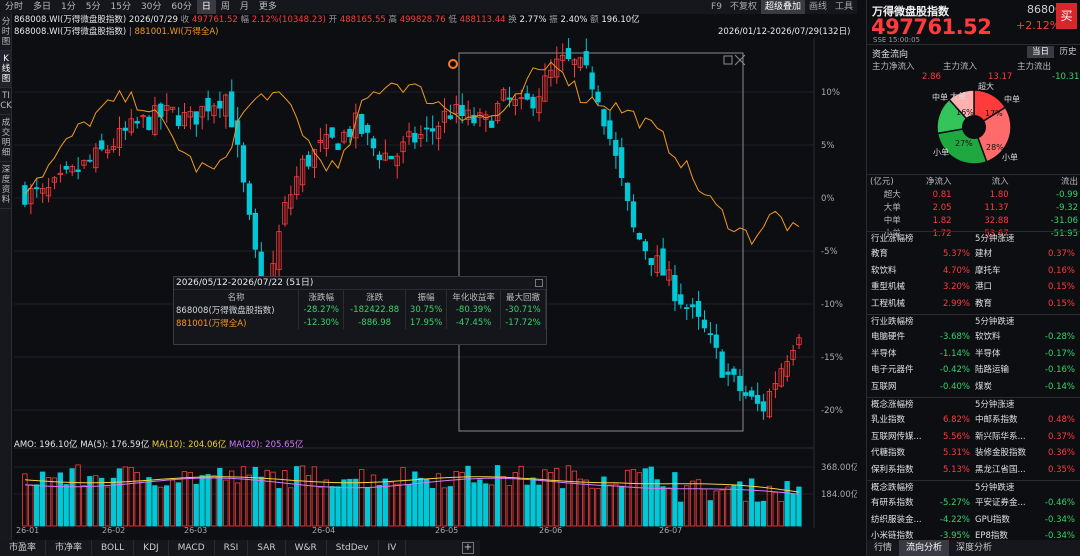  I want to click on rank-row: 半导体 -1.14% 半导体 -0.17%, so click(973, 354).